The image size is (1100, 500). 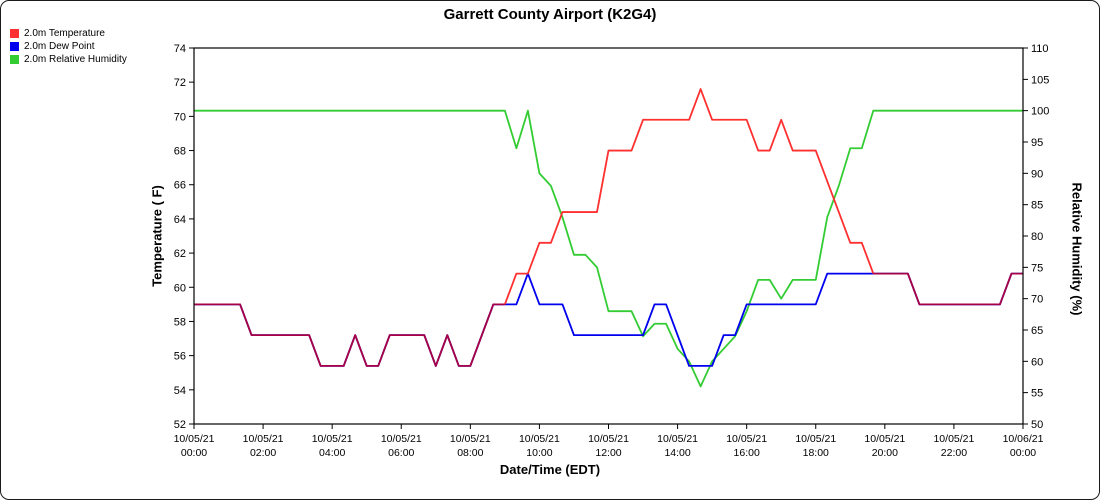 What do you see at coordinates (75, 59) in the screenshot?
I see `legend-label: 2.0m Relative Humidity` at bounding box center [75, 59].